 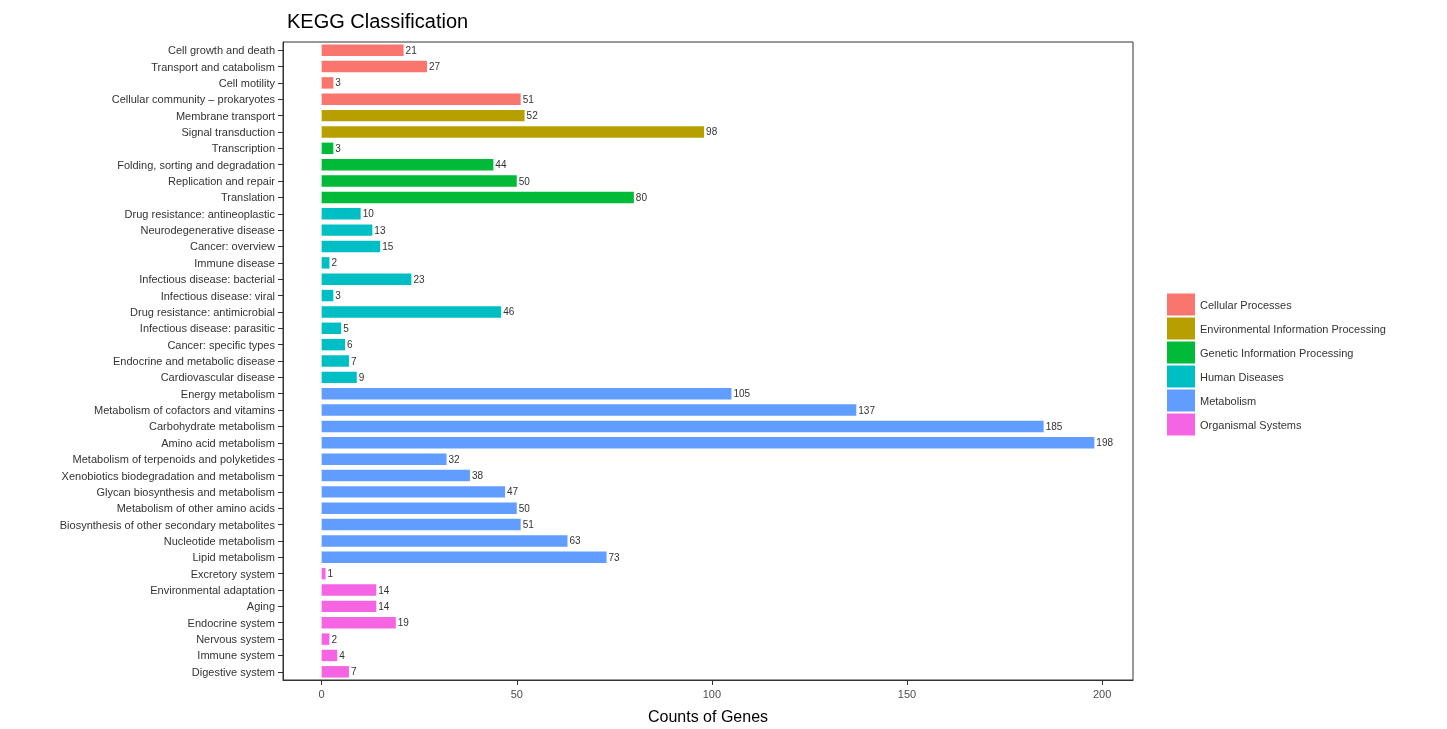 What do you see at coordinates (219, 540) in the screenshot?
I see `y-tick-label: Nucleotide metabolism` at bounding box center [219, 540].